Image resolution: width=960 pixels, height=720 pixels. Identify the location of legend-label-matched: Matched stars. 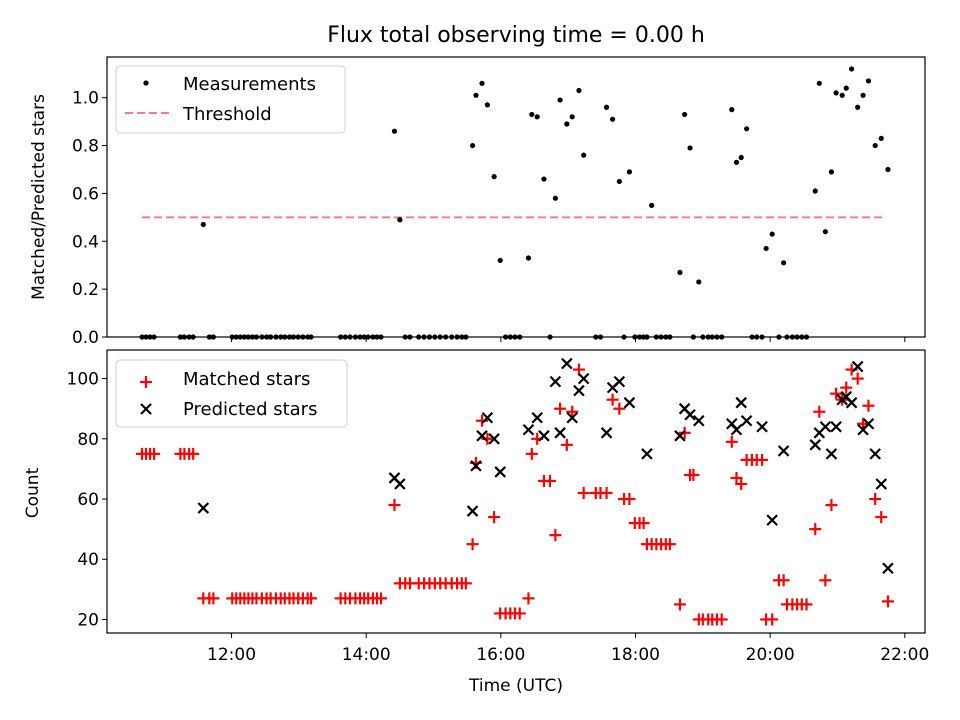
(246, 379).